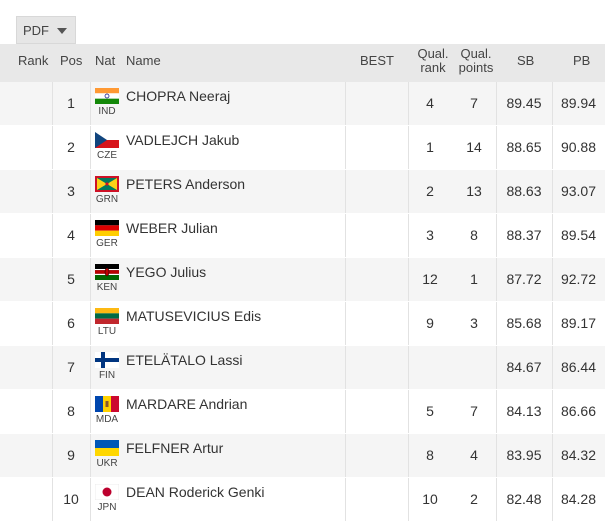 This screenshot has height=522, width=605. I want to click on cell-sb: 83.95, so click(524, 455).